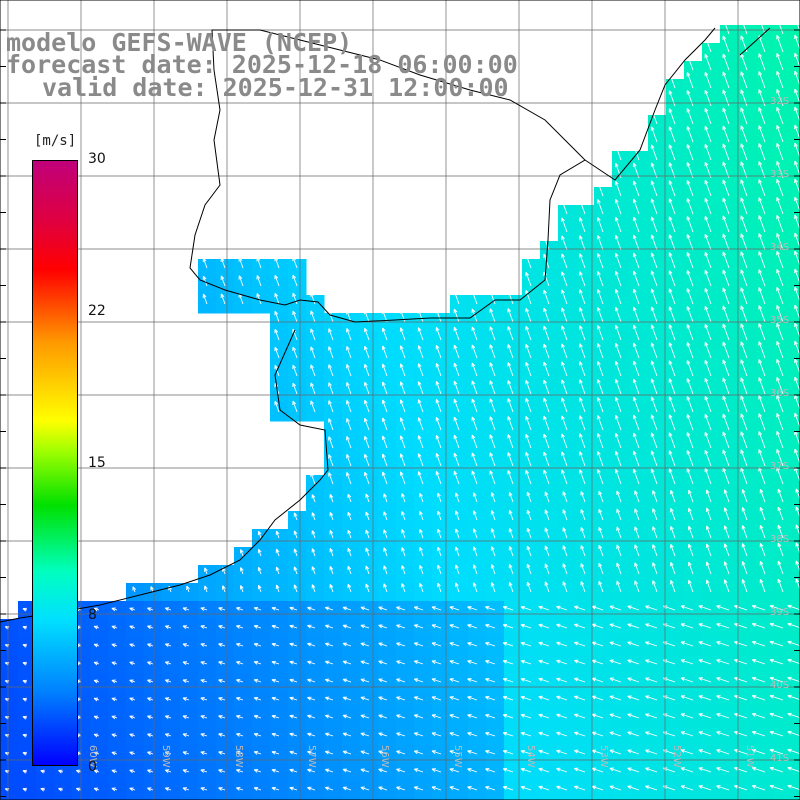 The height and width of the screenshot is (800, 800). What do you see at coordinates (603, 756) in the screenshot?
I see `lon-label: 53W` at bounding box center [603, 756].